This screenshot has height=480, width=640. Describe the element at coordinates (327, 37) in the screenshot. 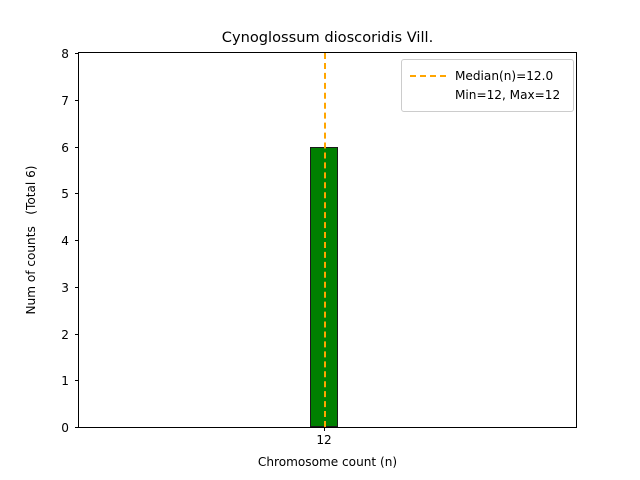

I see `chart-title: Cynoglossum dioscoridis Vill.` at that location.